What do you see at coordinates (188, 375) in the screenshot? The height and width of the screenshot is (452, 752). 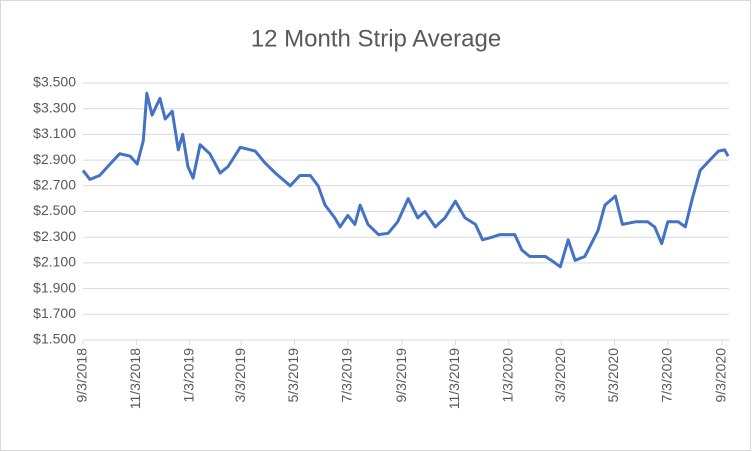 I see `x-tick-label: 1/3/2019` at bounding box center [188, 375].